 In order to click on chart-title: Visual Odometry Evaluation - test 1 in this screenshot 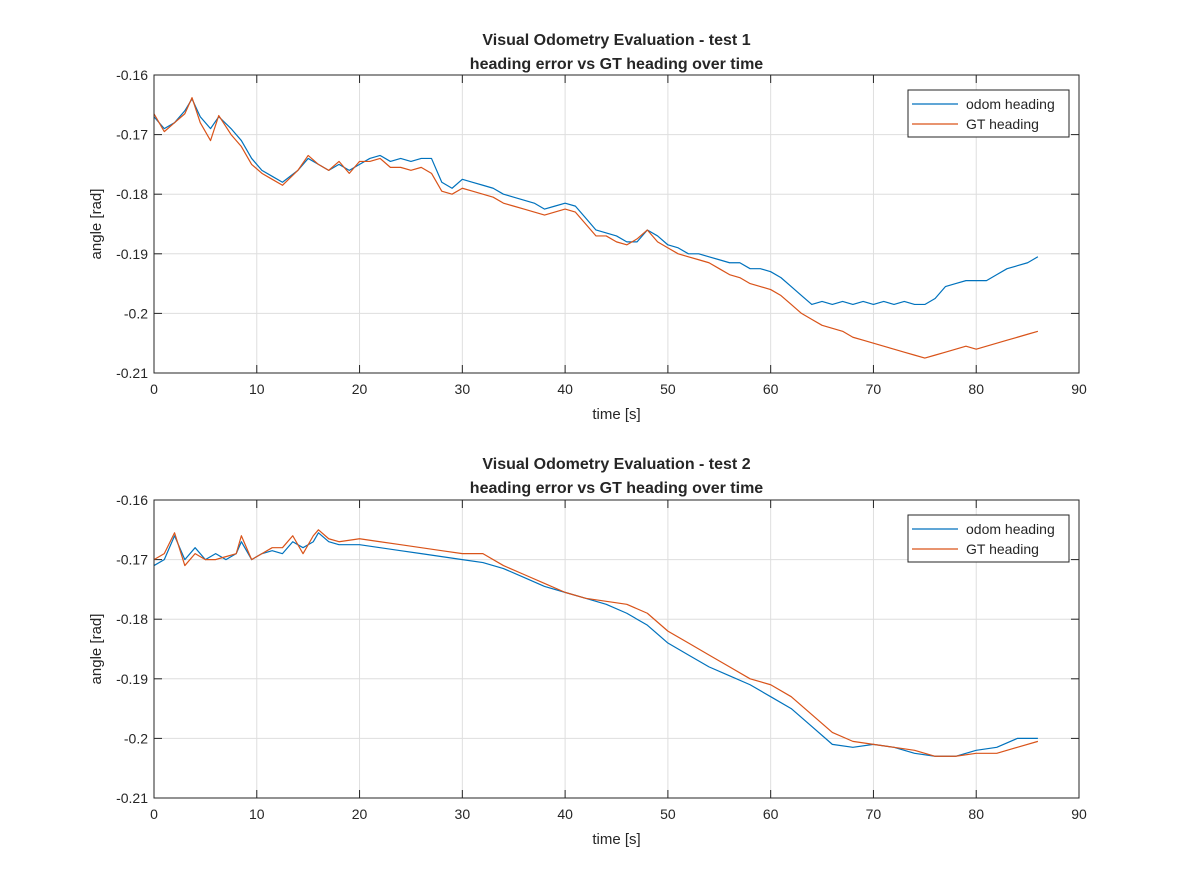, I will do `click(616, 40)`.